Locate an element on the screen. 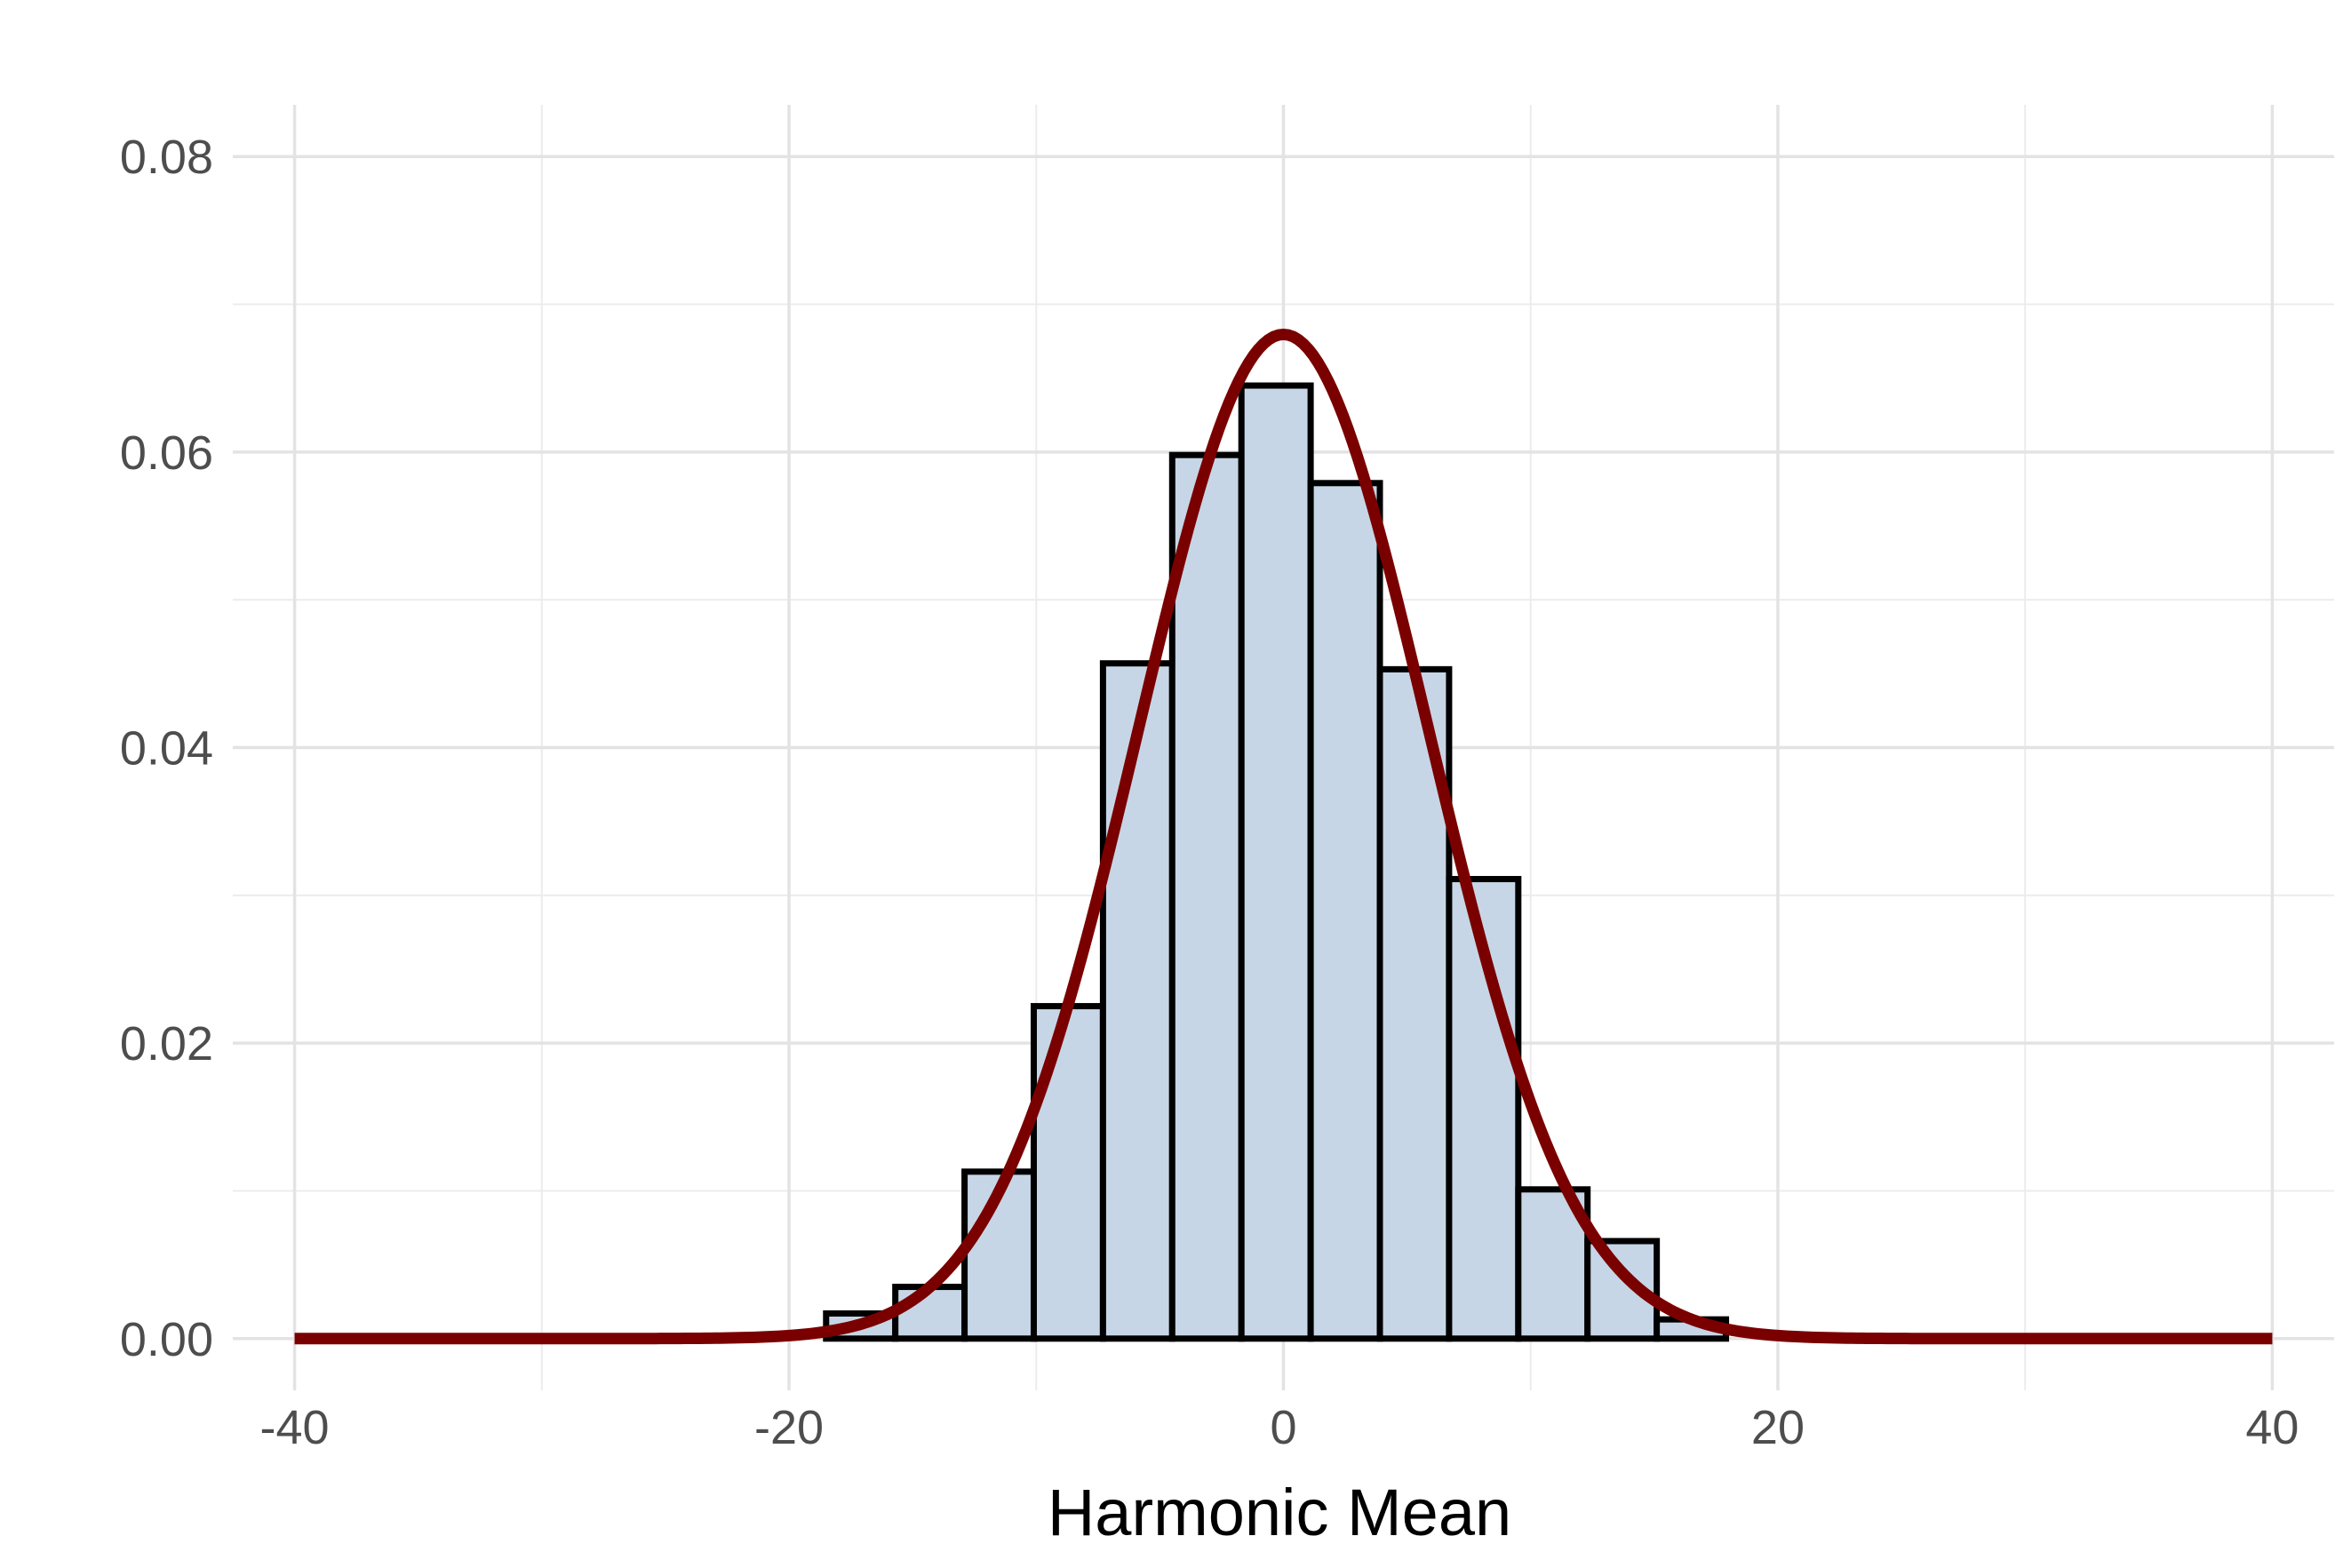 This screenshot has height=1568, width=2343. y-tick-label: 0.06 is located at coordinates (166, 453).